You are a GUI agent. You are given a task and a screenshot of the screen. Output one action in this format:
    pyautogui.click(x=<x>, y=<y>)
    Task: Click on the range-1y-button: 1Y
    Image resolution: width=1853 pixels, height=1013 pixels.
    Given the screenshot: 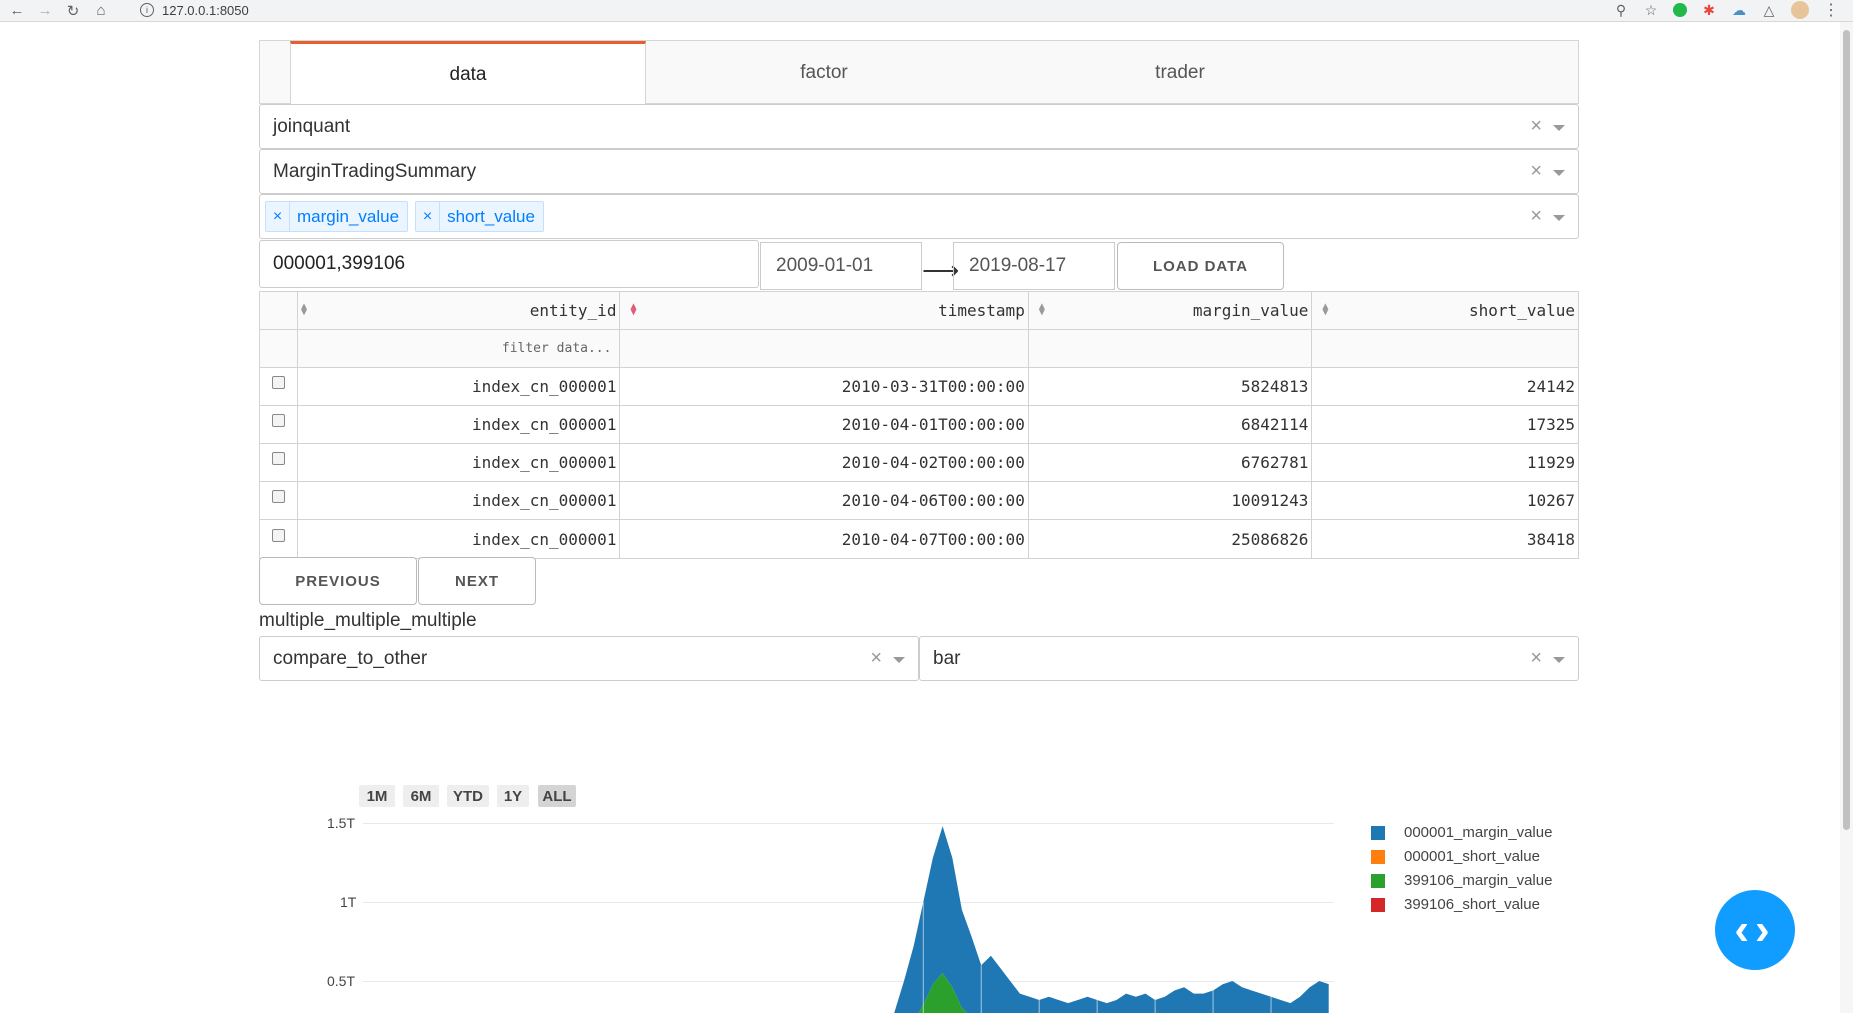 What is the action you would take?
    pyautogui.click(x=513, y=796)
    